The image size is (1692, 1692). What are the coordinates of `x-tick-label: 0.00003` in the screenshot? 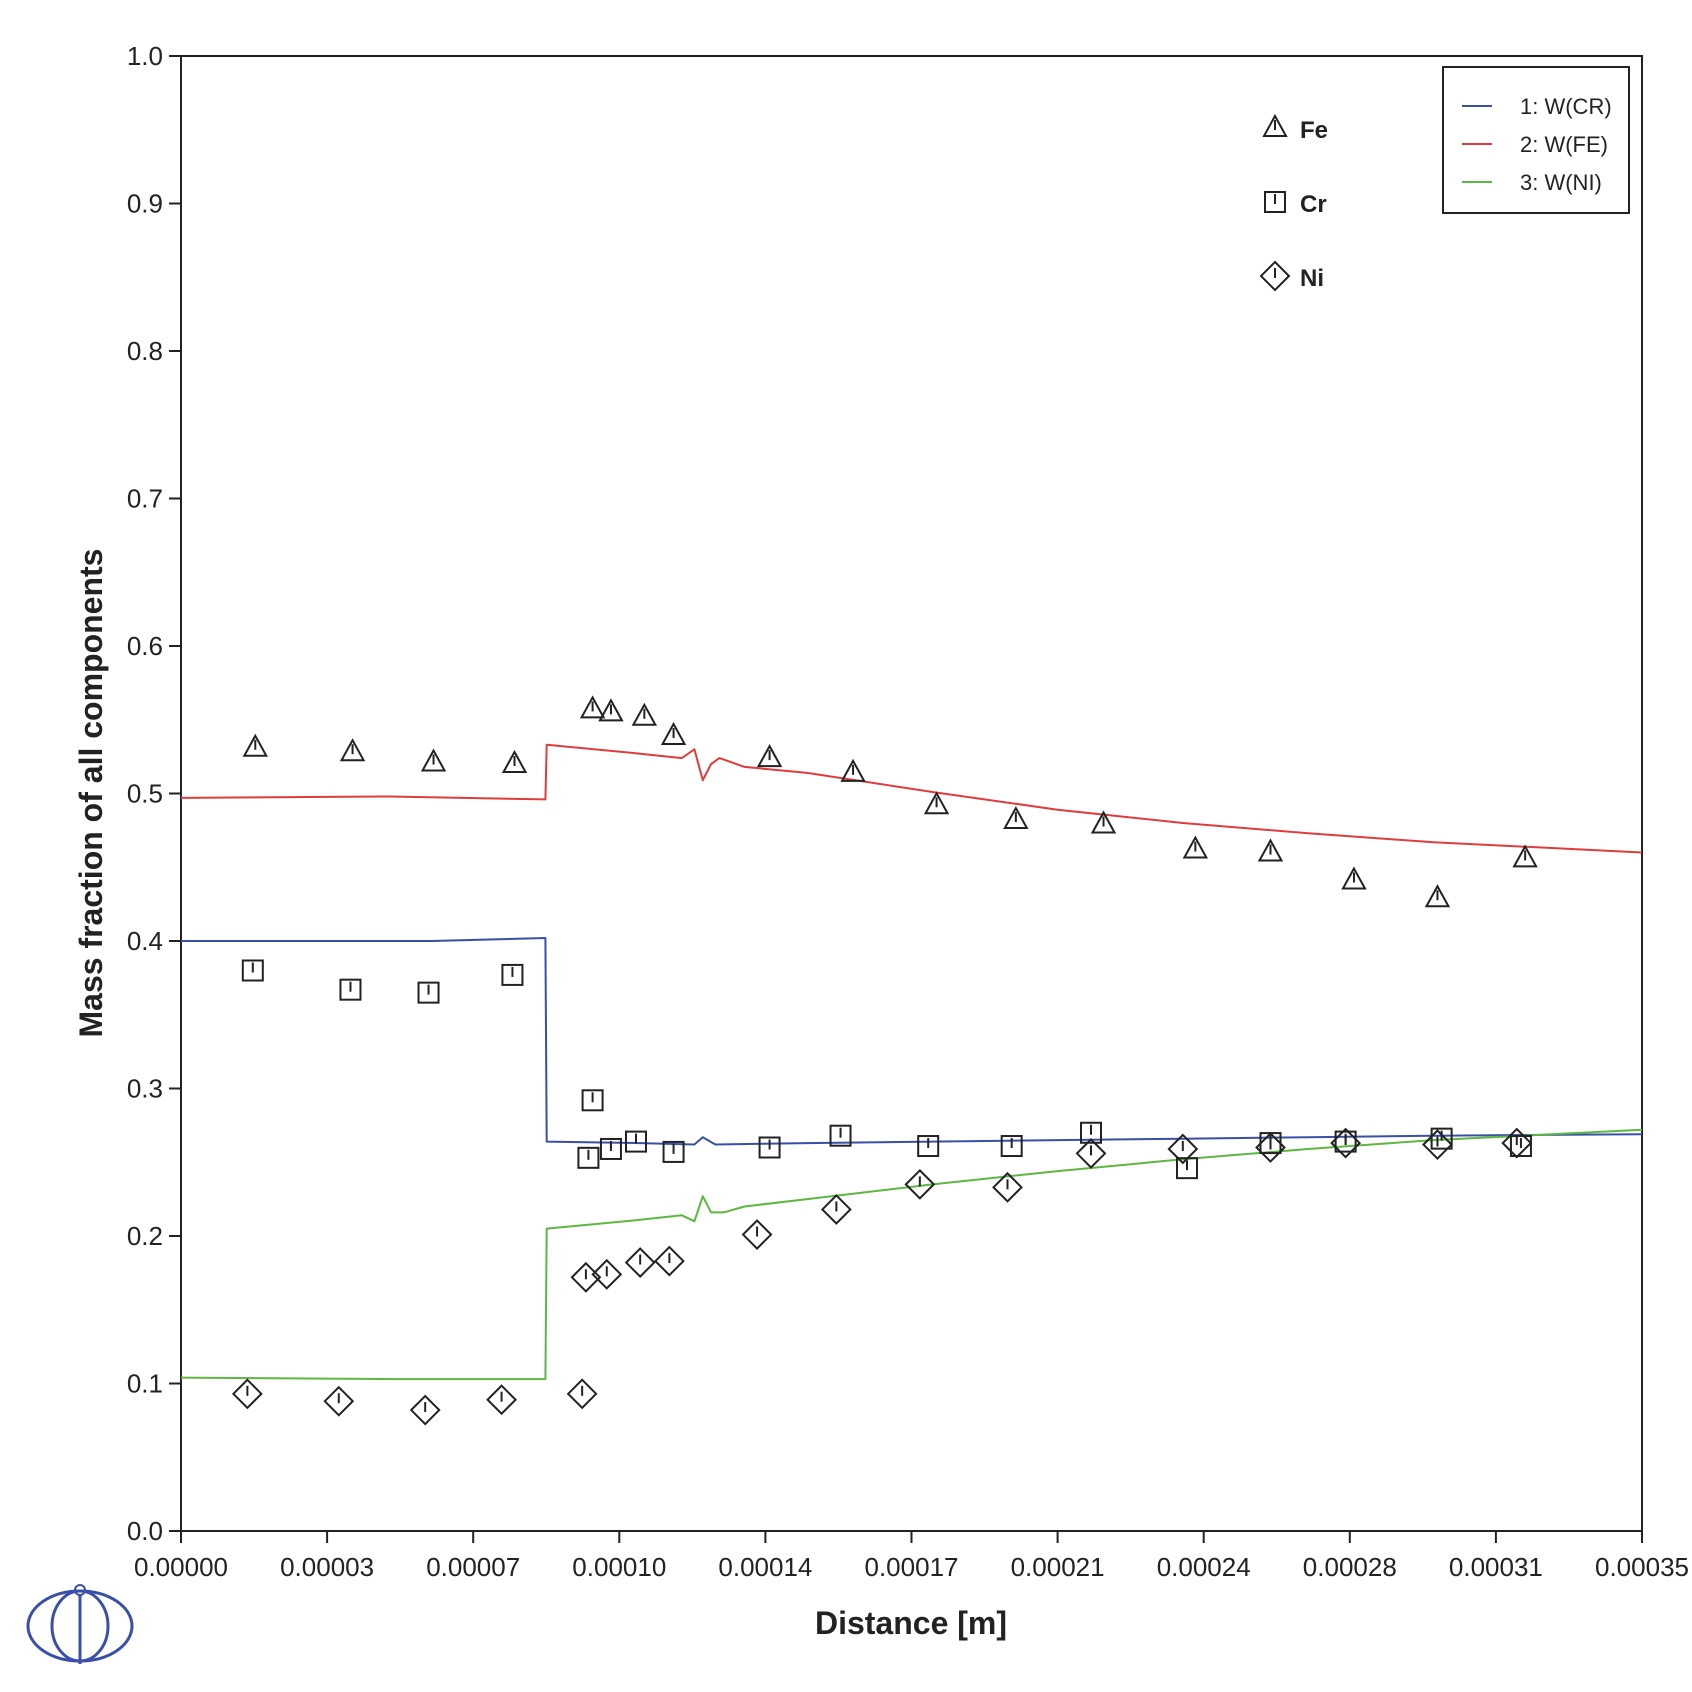 It's located at (327, 1567).